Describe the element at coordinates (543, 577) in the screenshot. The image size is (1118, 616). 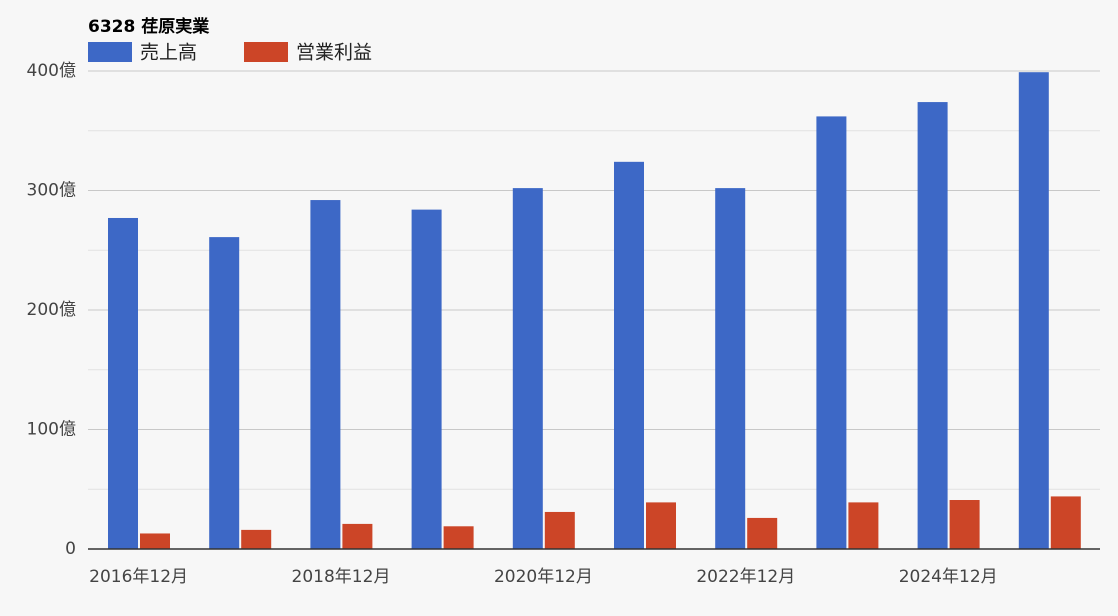
I see `x-tick-label: 2020年12月` at that location.